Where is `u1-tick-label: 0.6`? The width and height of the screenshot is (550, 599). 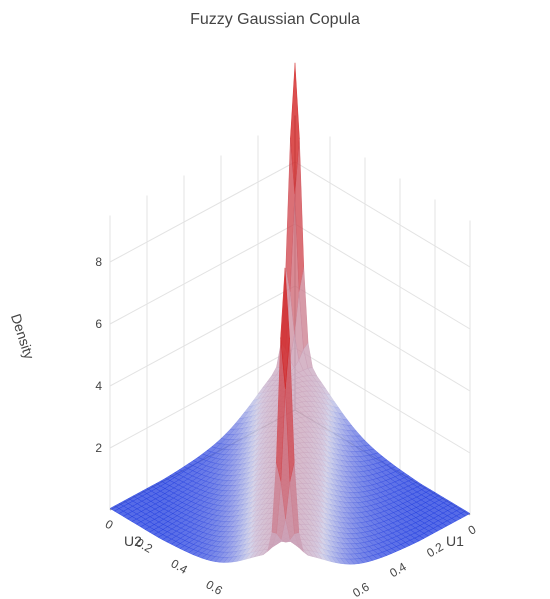
u1-tick-label: 0.6 is located at coordinates (214, 587).